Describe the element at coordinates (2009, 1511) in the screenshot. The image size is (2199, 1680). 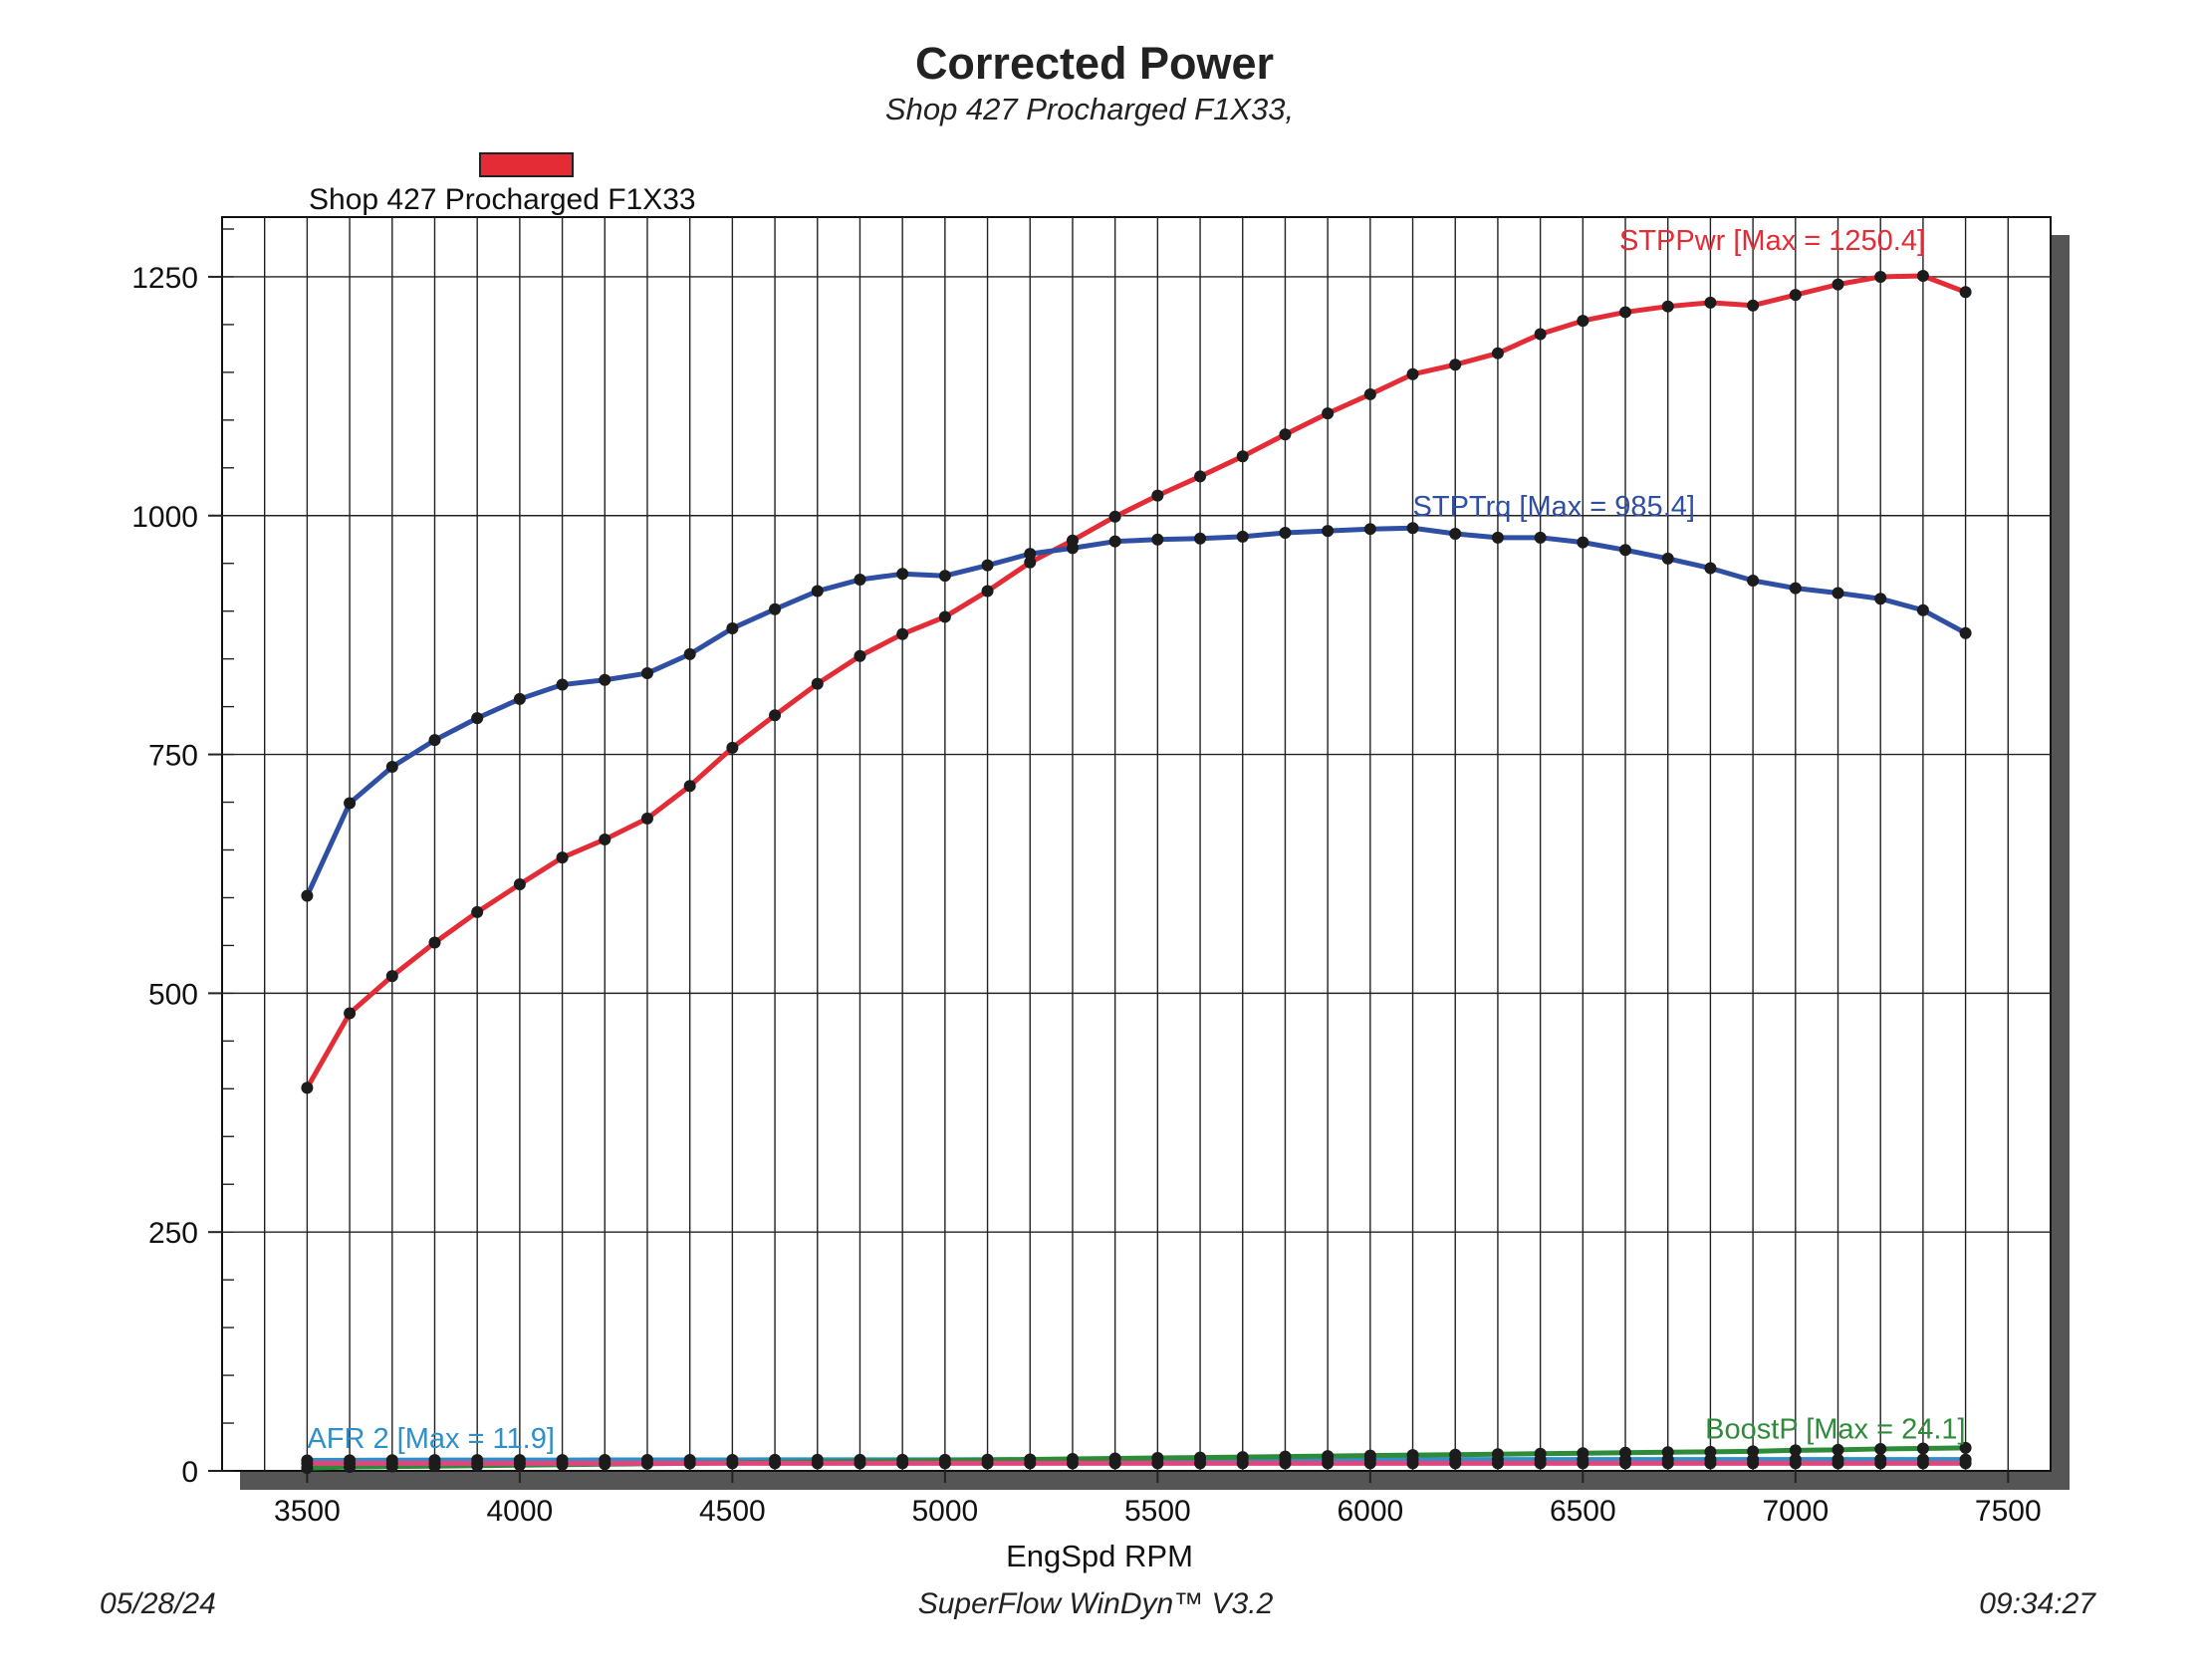
I see `x-tick-label: 7500` at that location.